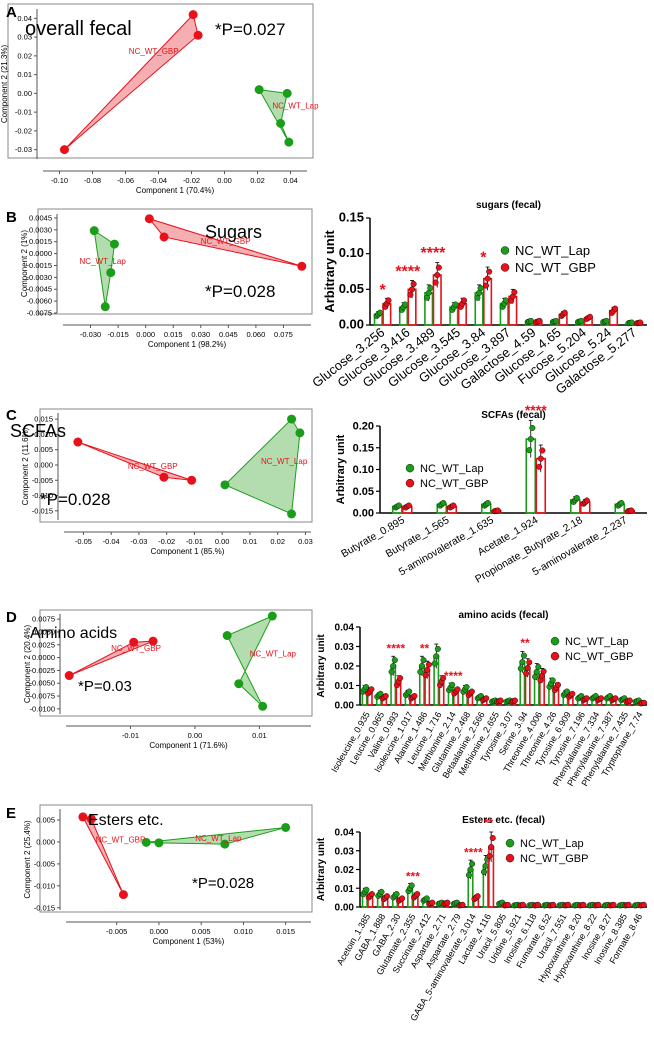 The image size is (654, 1039). Describe the element at coordinates (329, 271) in the screenshot. I see `y-axis-title: Arbitrary unit` at that location.